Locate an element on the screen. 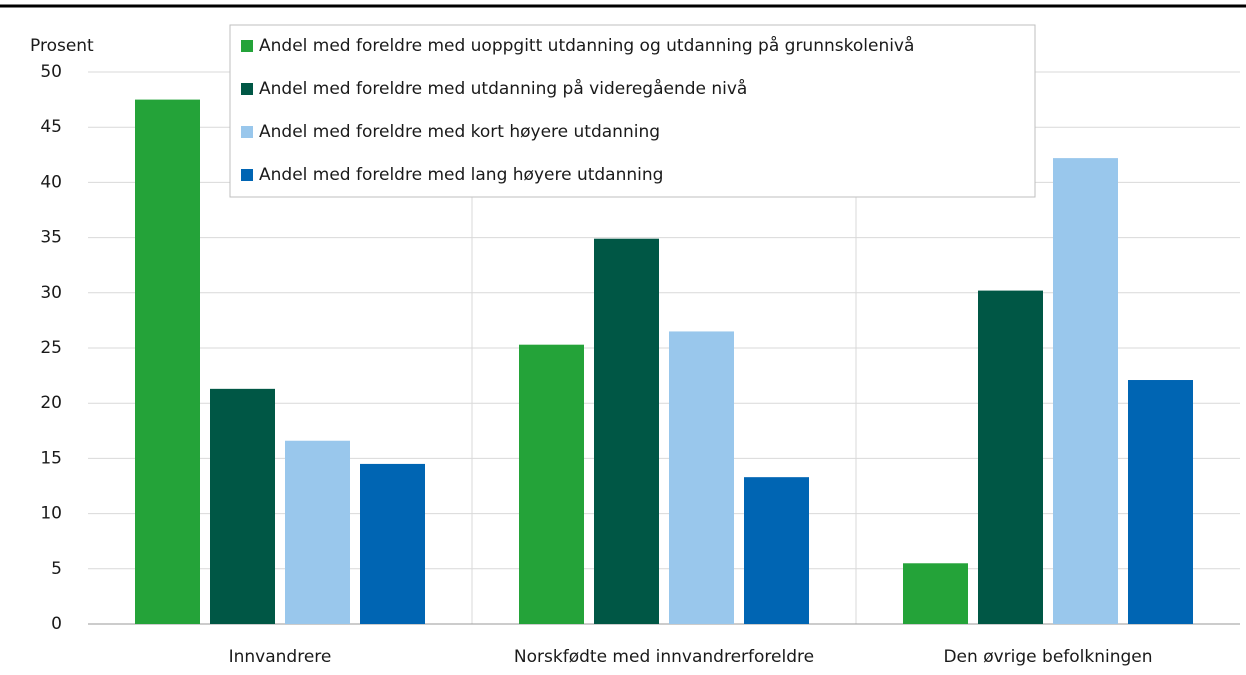 This screenshot has height=675, width=1246. y-tick-label: 10 is located at coordinates (51, 514).